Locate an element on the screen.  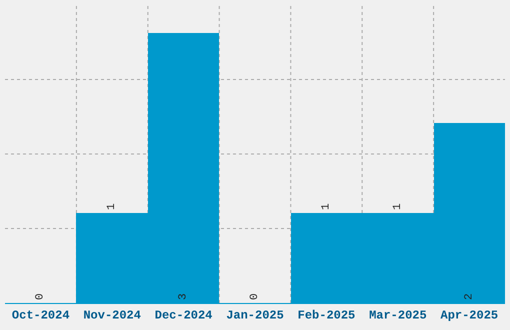
x-tick-label: Dec-2024 is located at coordinates (183, 315).